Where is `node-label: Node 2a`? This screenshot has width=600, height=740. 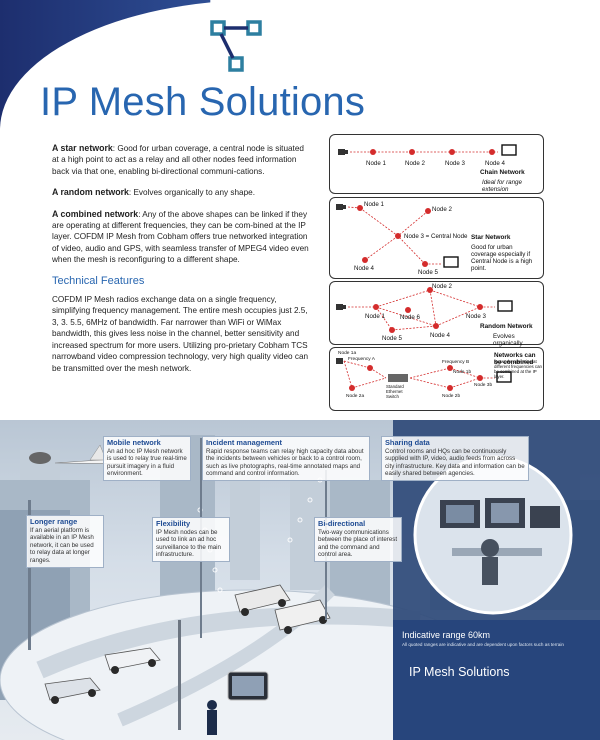
node-label: Node 2a is located at coordinates (355, 396).